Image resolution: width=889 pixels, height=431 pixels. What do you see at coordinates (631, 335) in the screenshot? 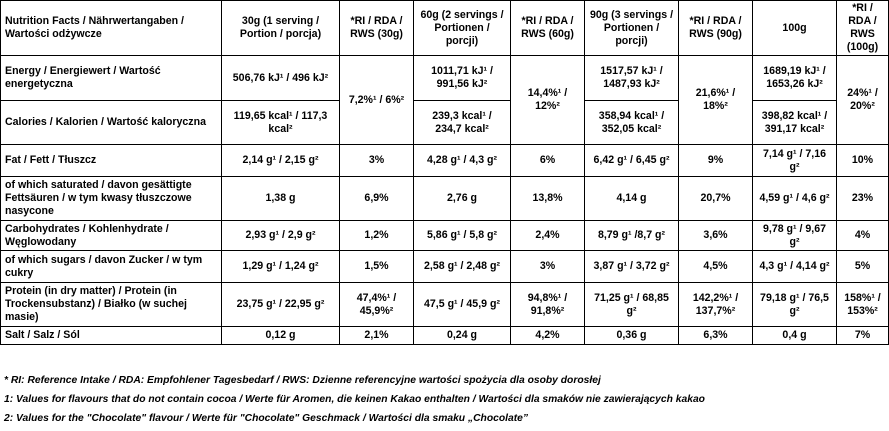
I see `salt-90g: 0,36 g` at bounding box center [631, 335].